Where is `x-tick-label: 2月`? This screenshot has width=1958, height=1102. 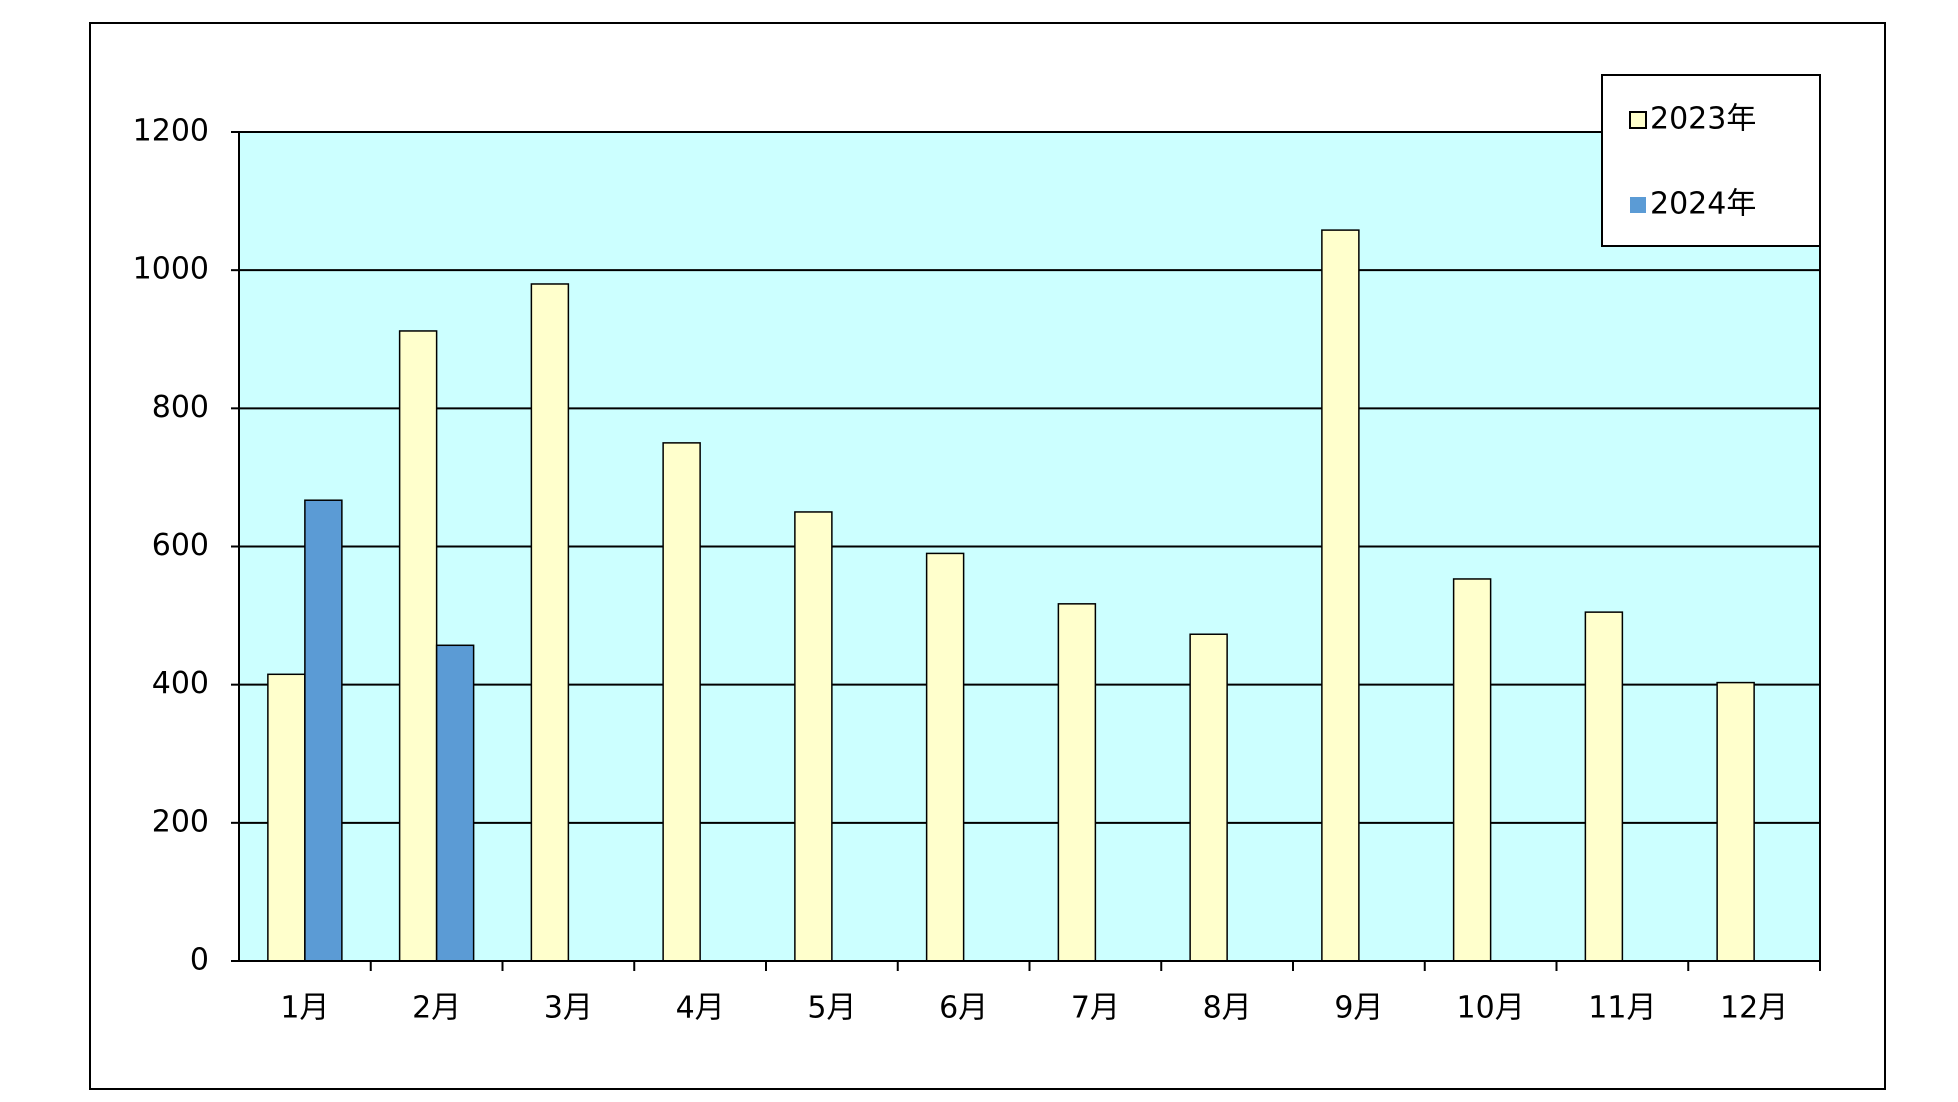
x-tick-label: 2月 is located at coordinates (436, 1008).